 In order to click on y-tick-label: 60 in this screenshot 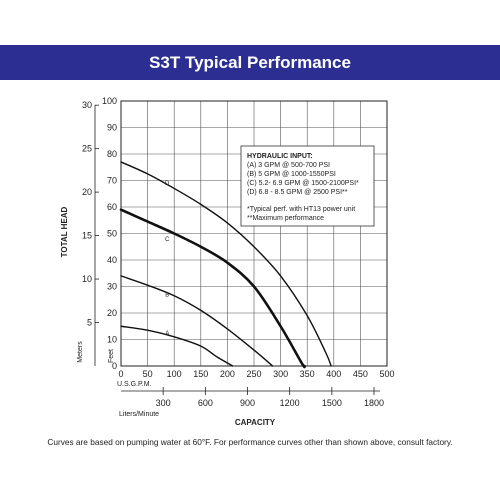, I will do `click(112, 207)`.